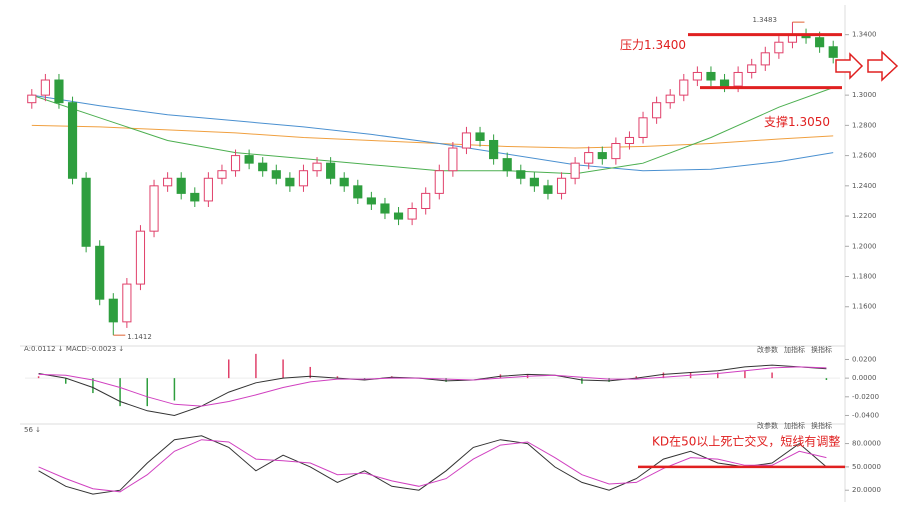 The width and height of the screenshot is (900, 507). I want to click on level-label: 压力1.3400, so click(653, 45).